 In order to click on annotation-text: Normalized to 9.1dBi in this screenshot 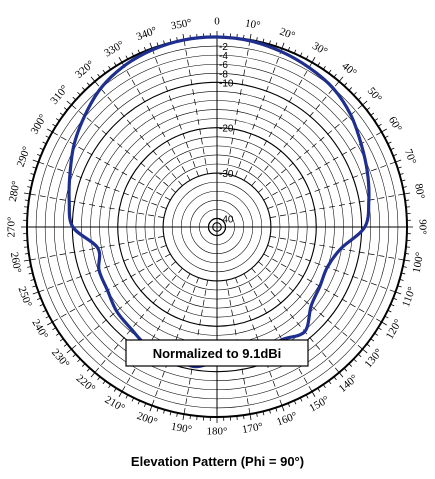, I will do `click(217, 353)`.